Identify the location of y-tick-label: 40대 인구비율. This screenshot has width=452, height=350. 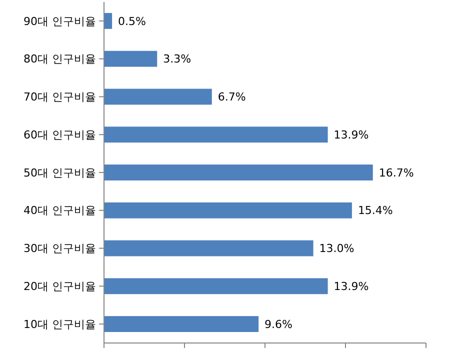
(60, 211).